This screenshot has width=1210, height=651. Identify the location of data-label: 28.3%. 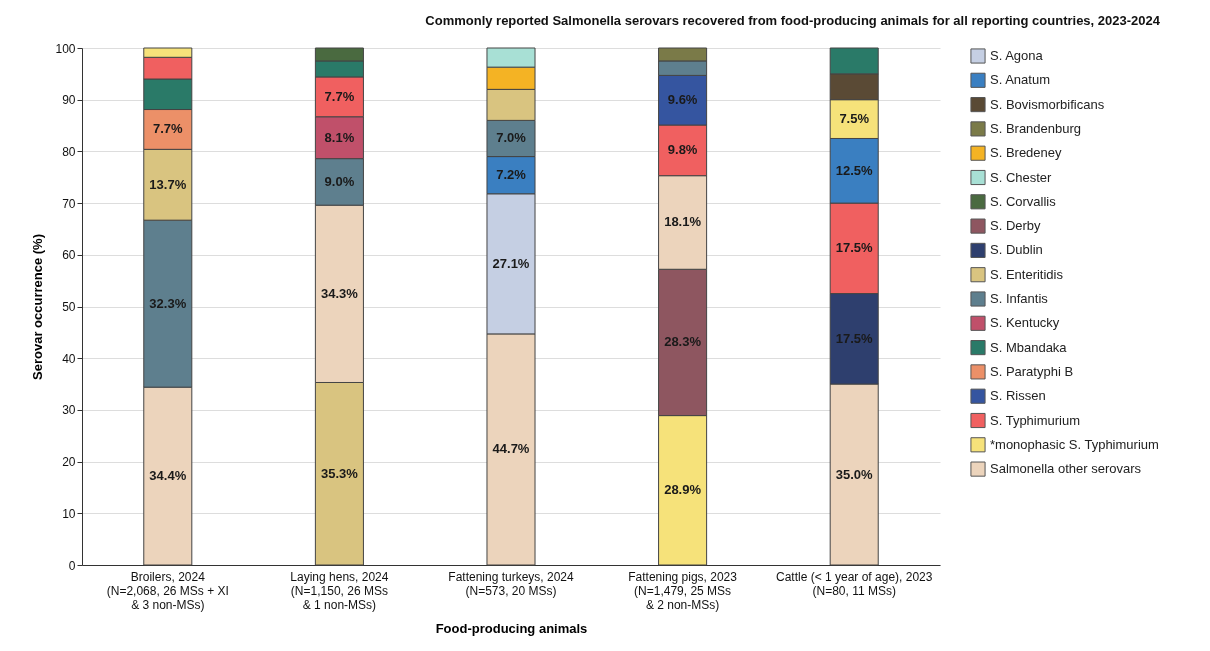
(683, 342).